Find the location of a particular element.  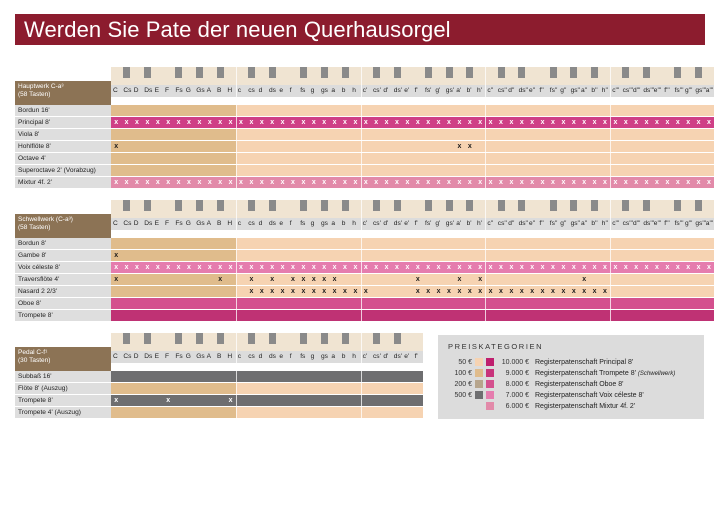

note-name: fs'' is located at coordinates (553, 90).